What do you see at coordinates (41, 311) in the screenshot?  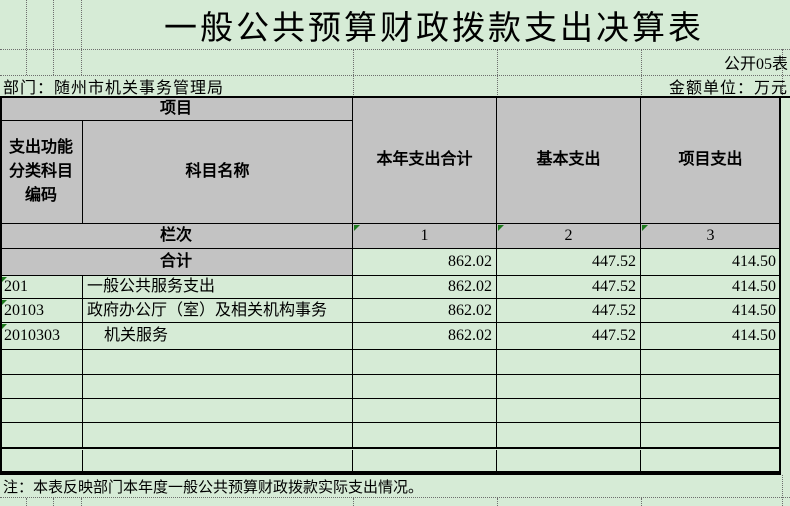 I see `row-code-cell: 20103` at bounding box center [41, 311].